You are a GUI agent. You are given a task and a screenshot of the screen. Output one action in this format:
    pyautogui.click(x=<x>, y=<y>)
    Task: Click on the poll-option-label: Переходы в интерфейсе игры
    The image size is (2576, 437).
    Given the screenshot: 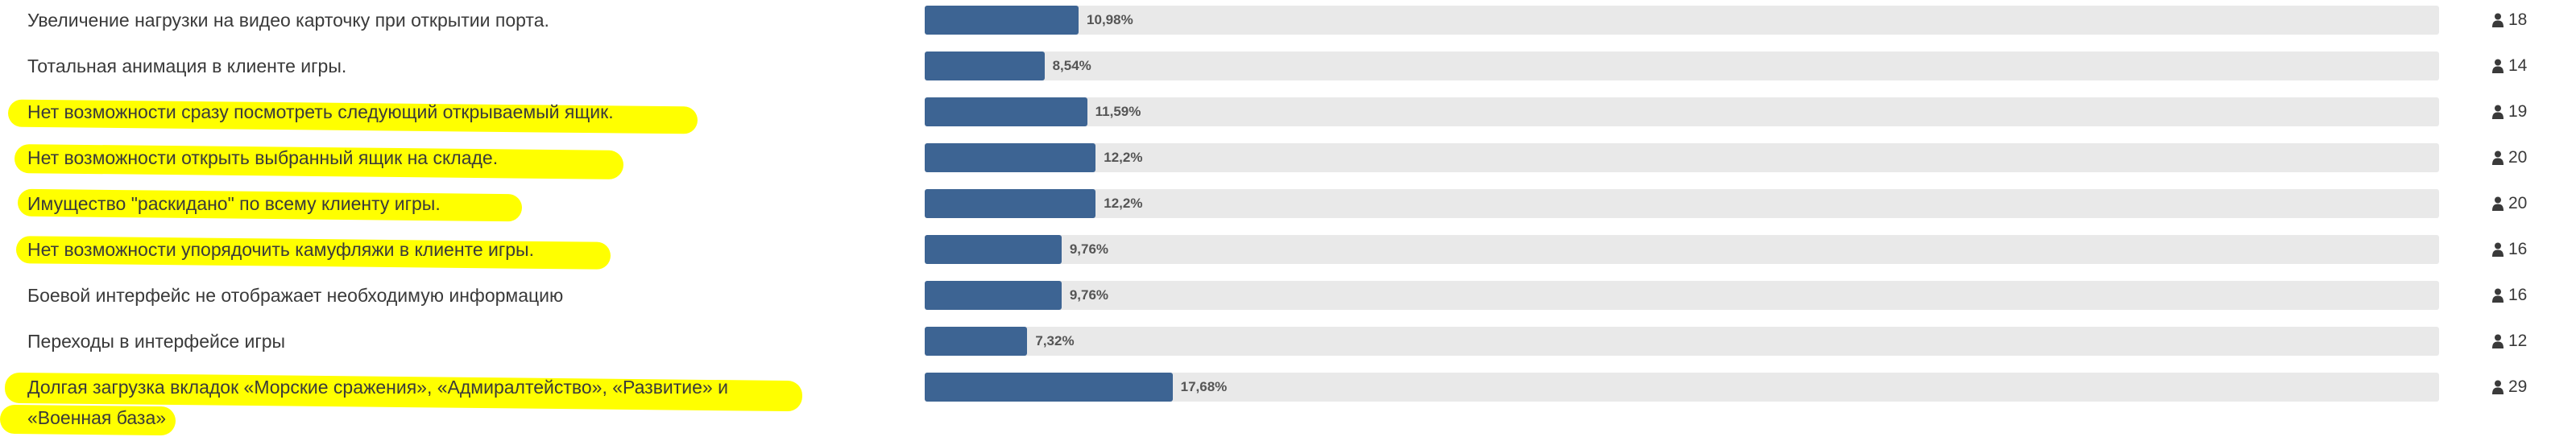 What is the action you would take?
    pyautogui.click(x=156, y=342)
    